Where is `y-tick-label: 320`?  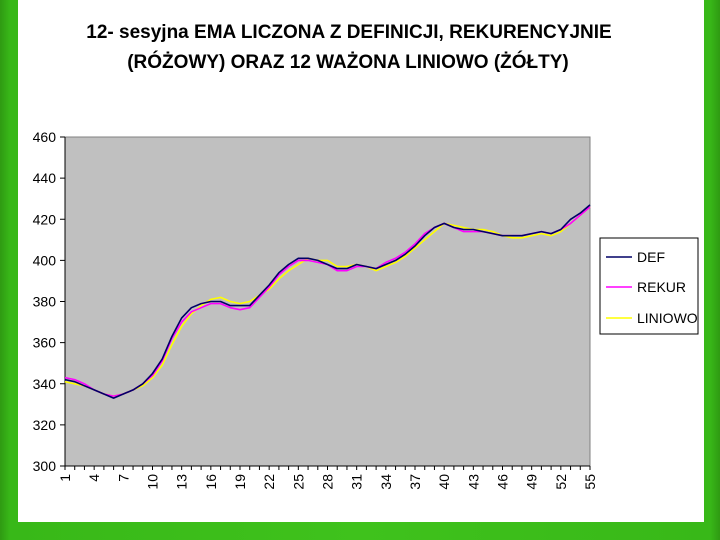 y-tick-label: 320 is located at coordinates (45, 425).